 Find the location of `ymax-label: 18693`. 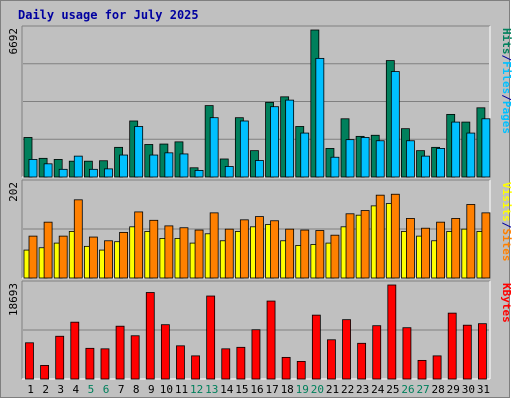

ymax-label: 18693 is located at coordinates (13, 299).